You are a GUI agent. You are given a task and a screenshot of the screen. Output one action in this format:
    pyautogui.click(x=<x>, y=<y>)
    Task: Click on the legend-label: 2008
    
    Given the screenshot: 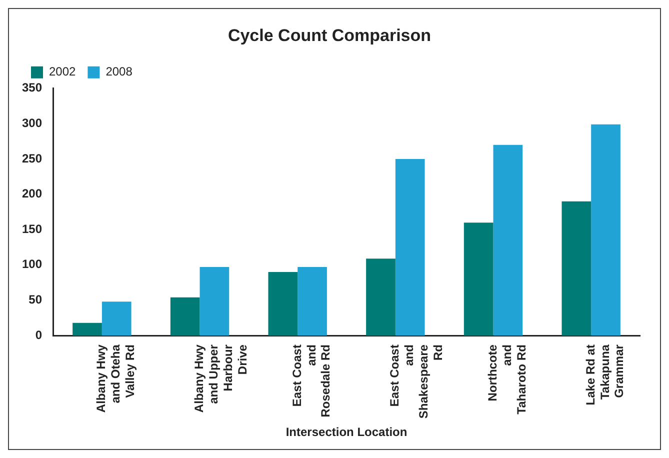 What is the action you would take?
    pyautogui.click(x=119, y=71)
    